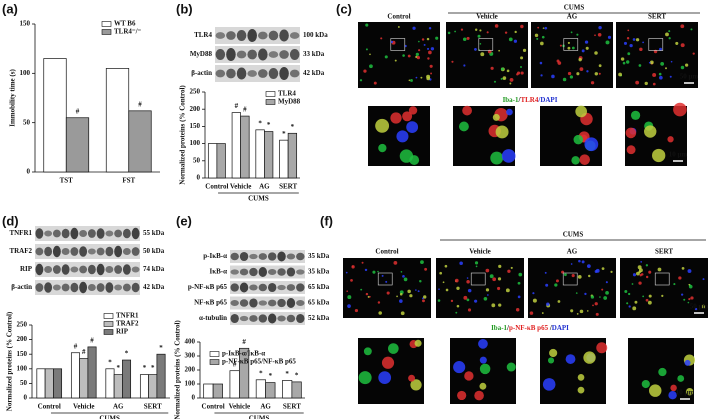 This screenshot has width=709, height=419. Describe the element at coordinates (154, 287) in the screenshot. I see `blot-kda: 42 kDa` at that location.